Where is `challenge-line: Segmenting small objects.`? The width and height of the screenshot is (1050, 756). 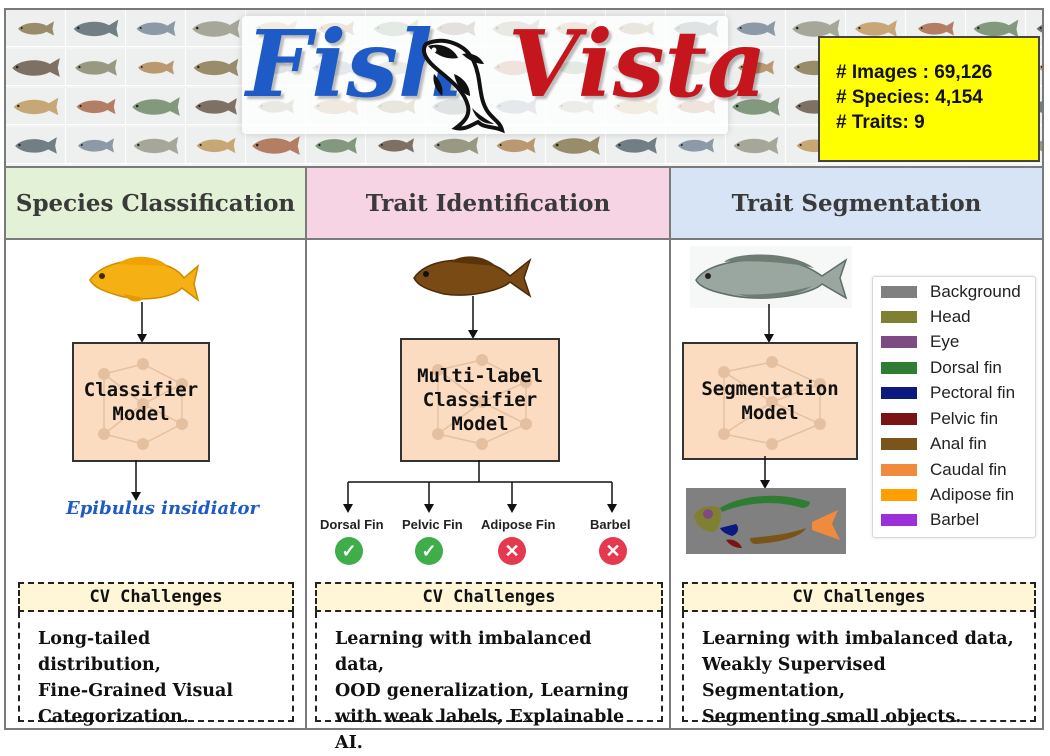 challenge-line: Segmenting small objects. is located at coordinates (832, 717).